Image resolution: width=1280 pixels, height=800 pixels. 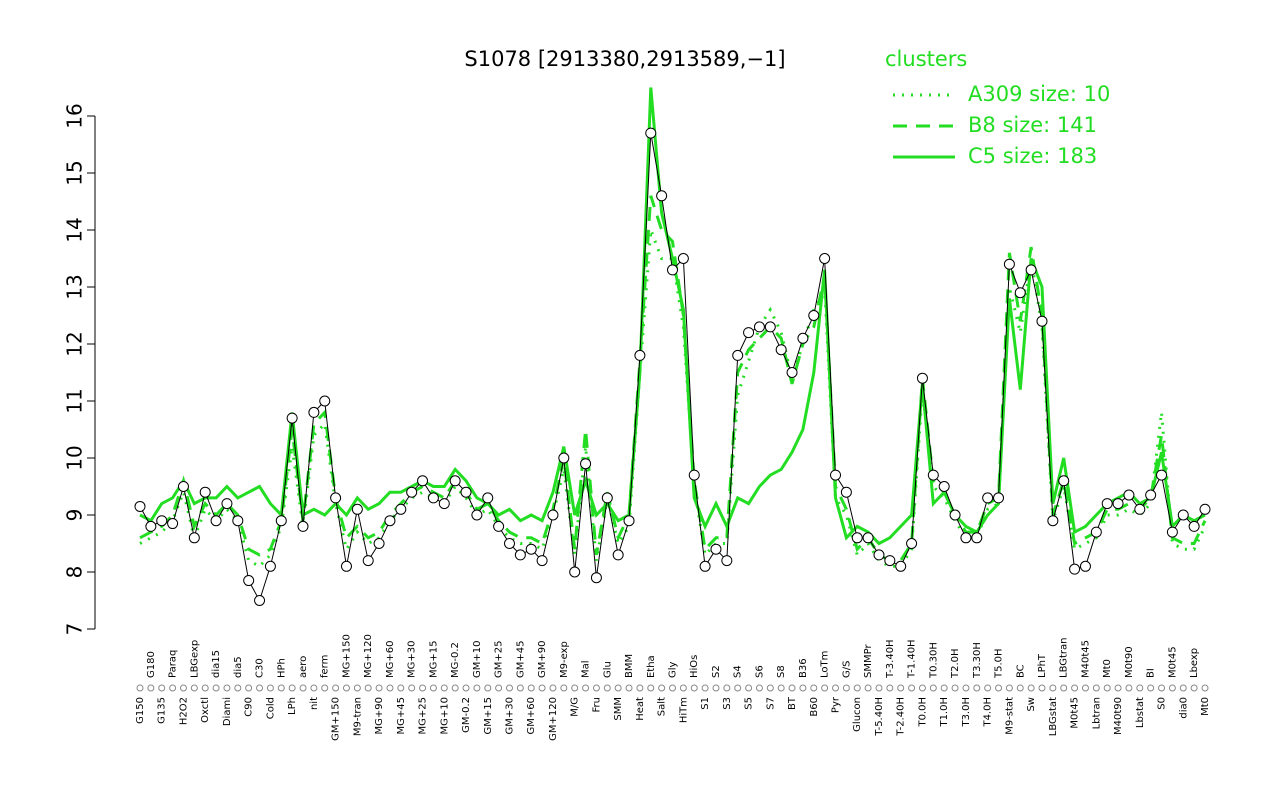 What do you see at coordinates (912, 659) in the screenshot?
I see `x-tick-label: T-1.40H` at bounding box center [912, 659].